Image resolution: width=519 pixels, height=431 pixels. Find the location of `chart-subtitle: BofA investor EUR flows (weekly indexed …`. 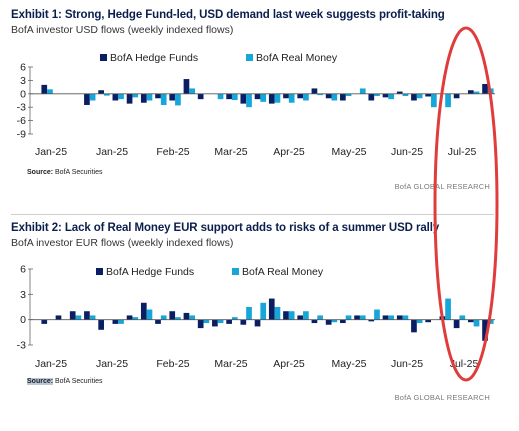

chart-subtitle: BofA investor EUR flows (weekly indexed … is located at coordinates (122, 243).